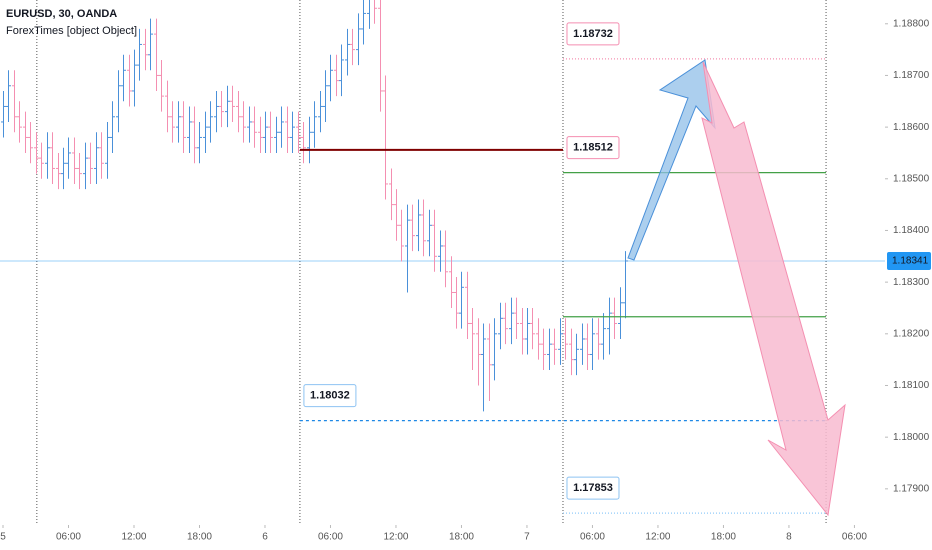 This screenshot has height=550, width=932. I want to click on last-price-tag, so click(909, 260).